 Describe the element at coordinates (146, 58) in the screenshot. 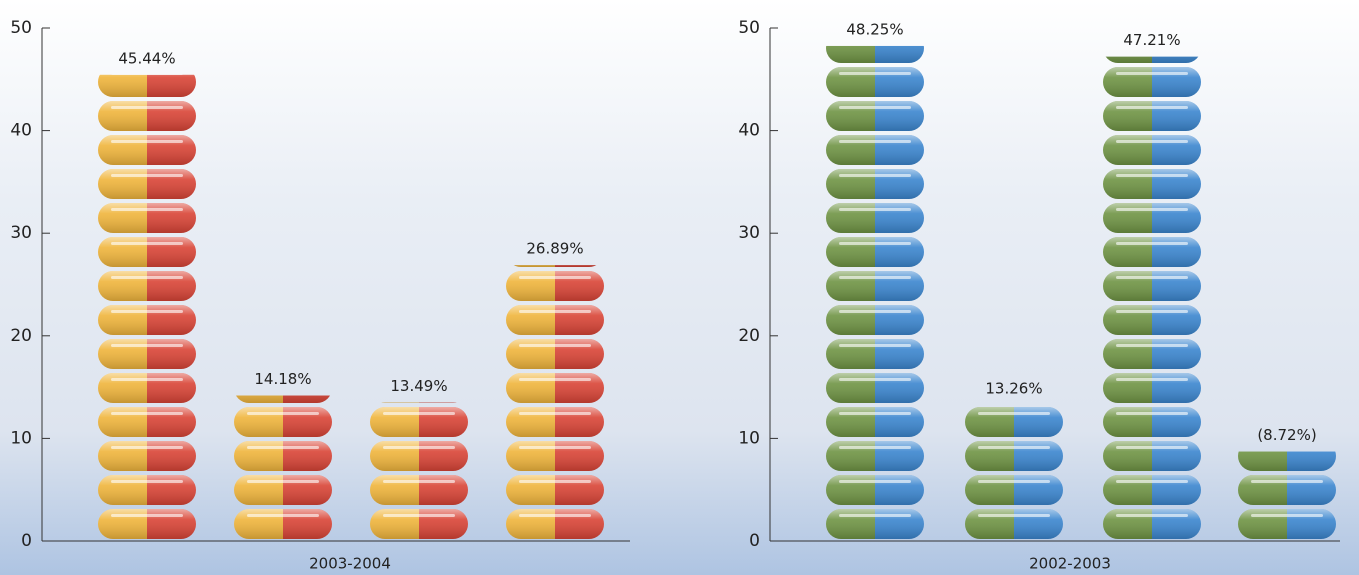

I see `value-label: 45.44%` at that location.